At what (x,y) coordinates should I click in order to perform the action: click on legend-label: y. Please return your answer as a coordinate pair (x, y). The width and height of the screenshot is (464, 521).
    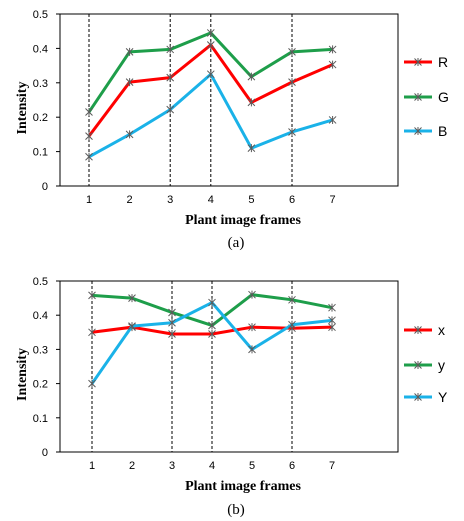
    Looking at the image, I should click on (441, 365).